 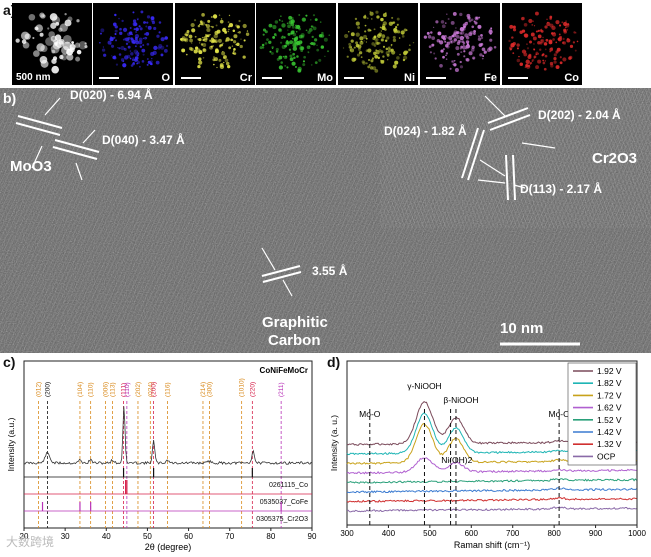 I want to click on xrd-peak-label: (116), so click(x=168, y=389).